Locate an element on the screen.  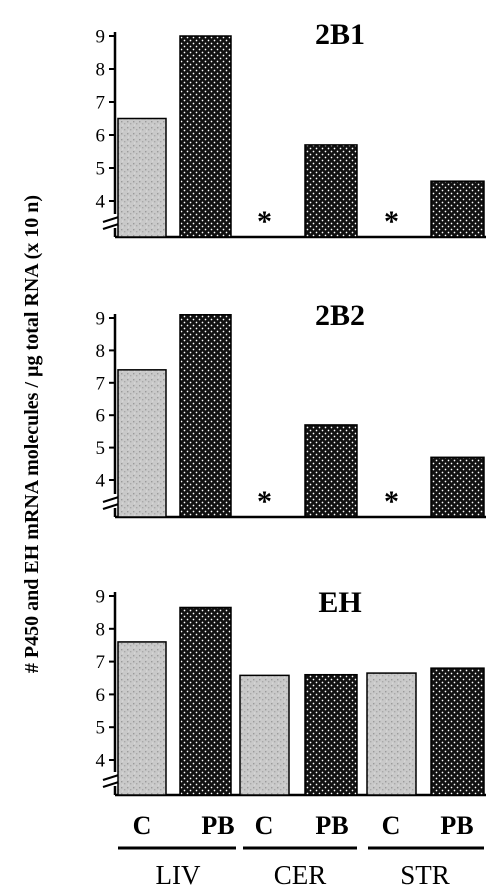
group-labels: LIV CER STR is located at coordinates (303, 875).